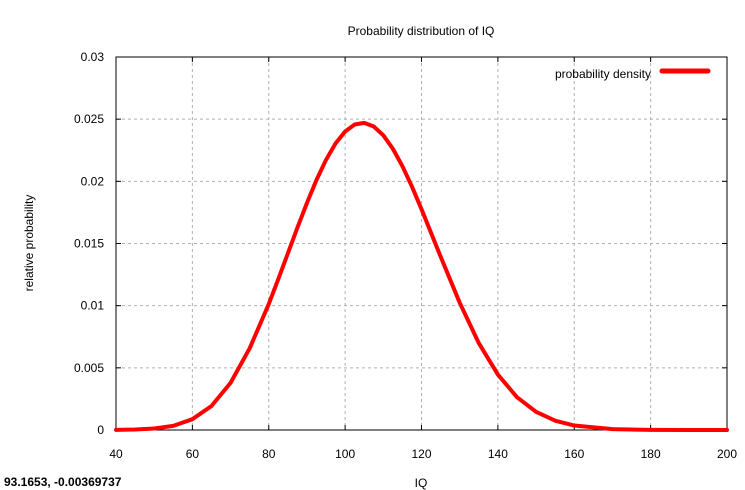 This screenshot has height=490, width=745. I want to click on y-tick-label: 0.015, so click(89, 244).